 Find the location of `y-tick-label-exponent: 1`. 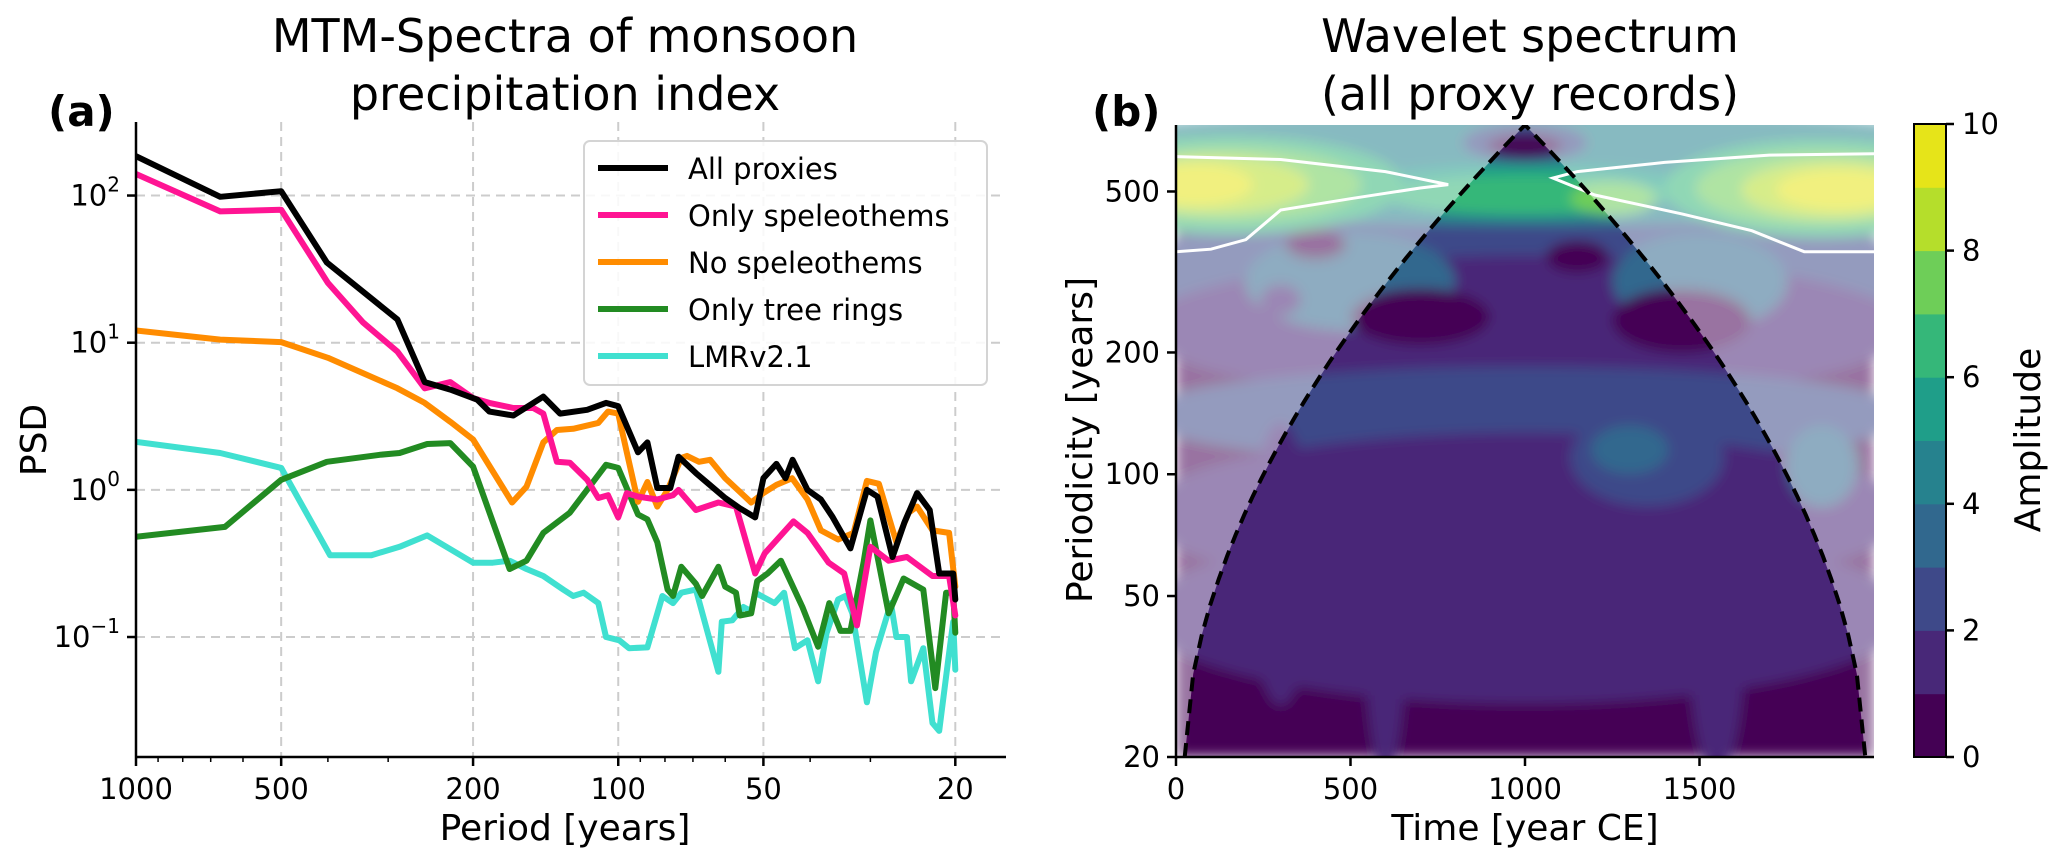

y-tick-label-exponent: 1 is located at coordinates (113, 332).